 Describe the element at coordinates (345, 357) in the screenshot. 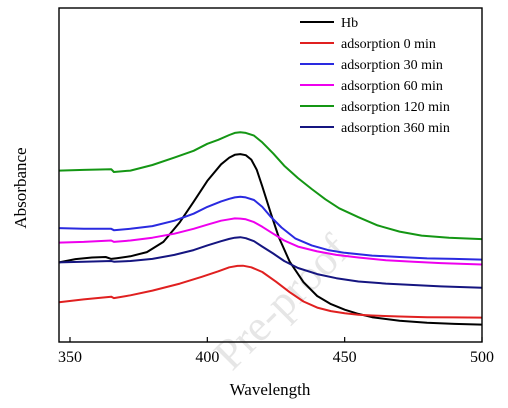

I see `x-tick-label: 450` at that location.